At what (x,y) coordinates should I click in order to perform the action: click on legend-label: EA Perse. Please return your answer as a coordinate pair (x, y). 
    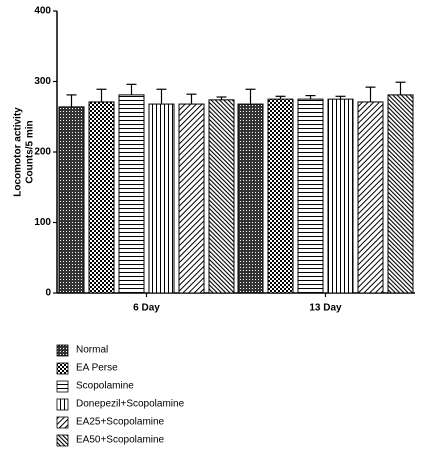
    Looking at the image, I should click on (97, 368).